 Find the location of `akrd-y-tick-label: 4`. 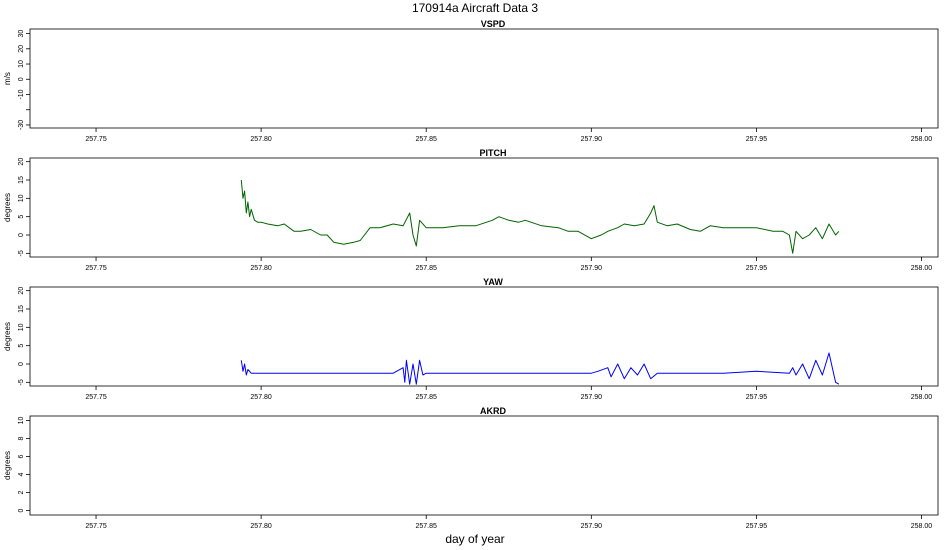

akrd-y-tick-label: 4 is located at coordinates (21, 474).